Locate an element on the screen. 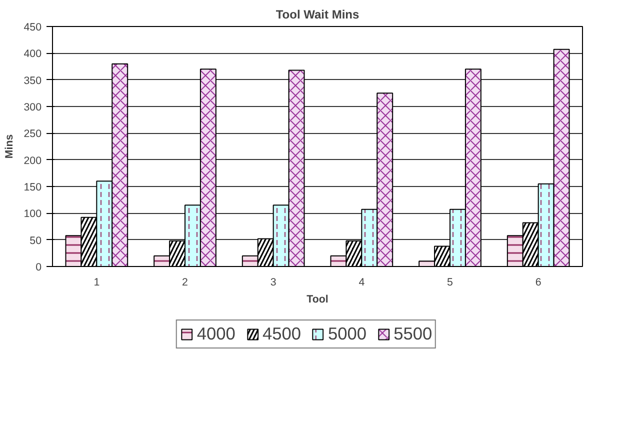  y-tick-label: 150 is located at coordinates (33, 188).